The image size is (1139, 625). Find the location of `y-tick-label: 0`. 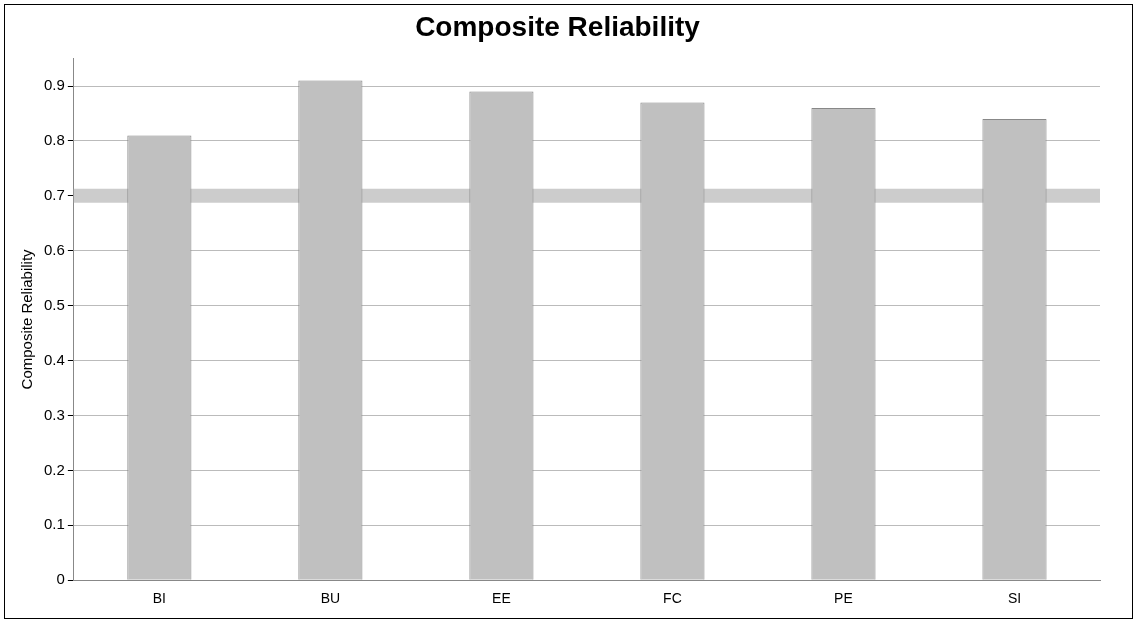

y-tick-label: 0 is located at coordinates (60, 579).